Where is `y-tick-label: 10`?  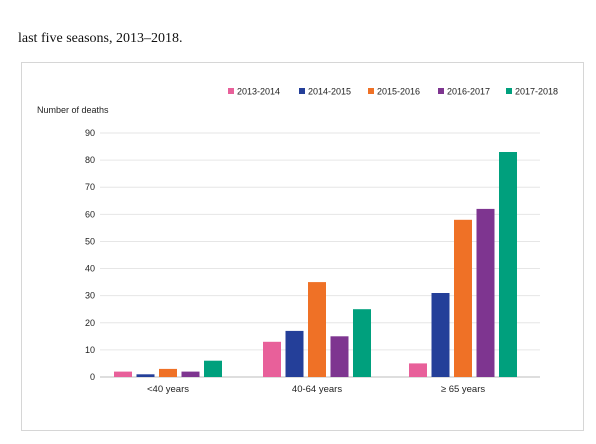
y-tick-label: 10 is located at coordinates (90, 350).